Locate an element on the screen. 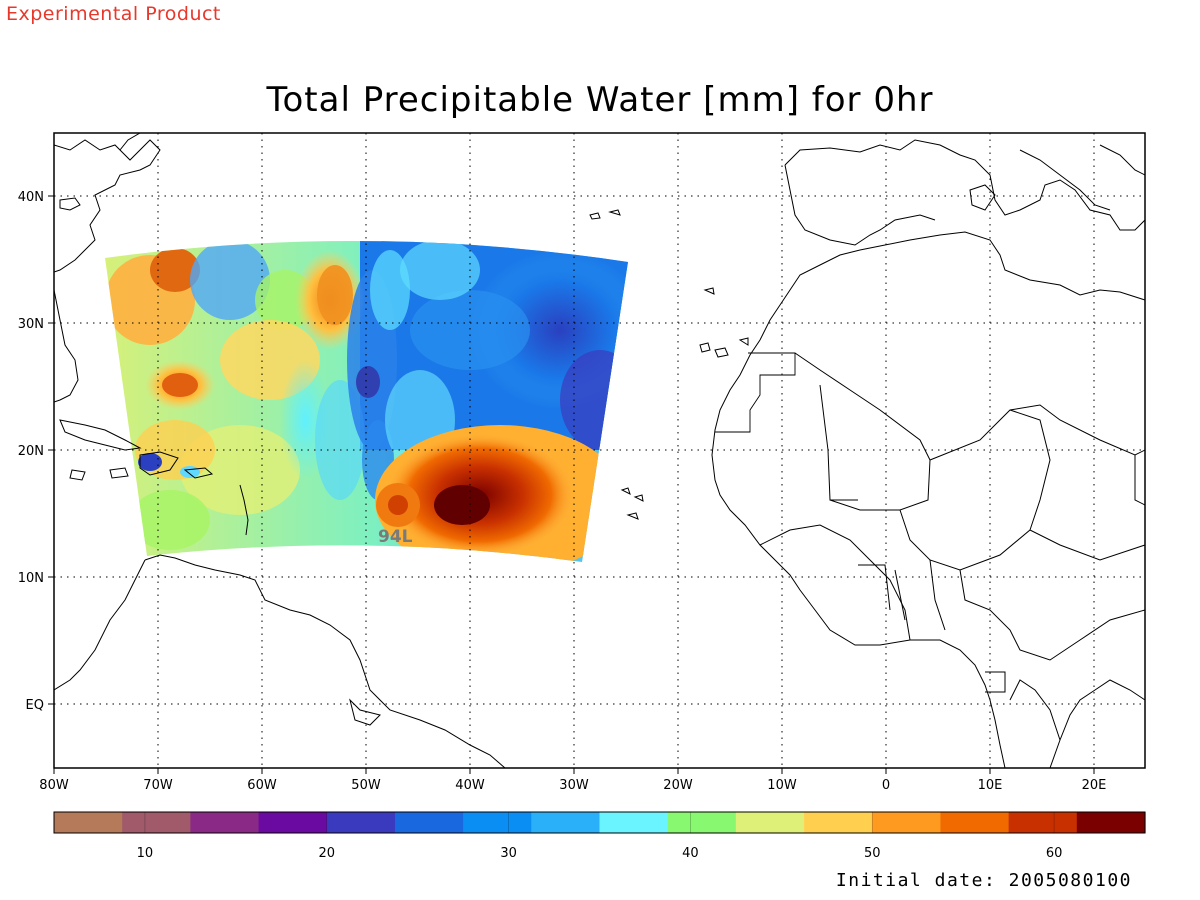  colorbar-labels: 10 20 30 40 50 60 is located at coordinates (600, 853).